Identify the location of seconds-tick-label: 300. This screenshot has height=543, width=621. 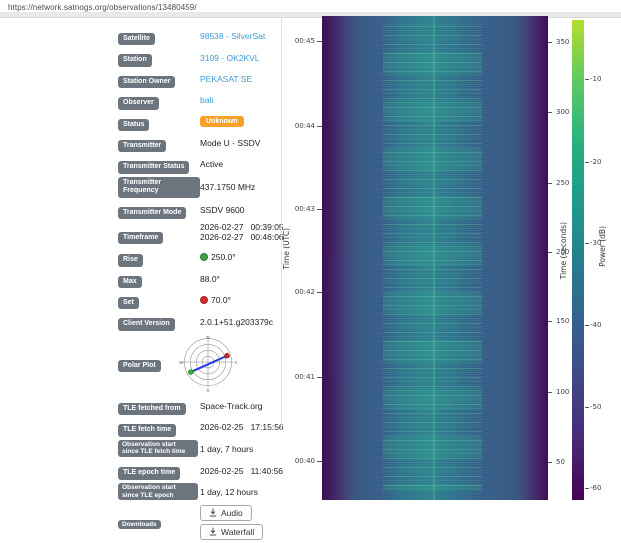
(563, 112).